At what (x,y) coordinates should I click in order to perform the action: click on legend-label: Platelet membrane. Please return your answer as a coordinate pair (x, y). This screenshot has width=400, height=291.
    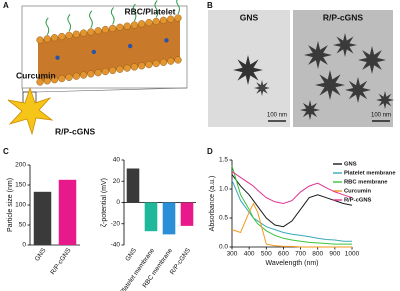
    Looking at the image, I should click on (370, 174).